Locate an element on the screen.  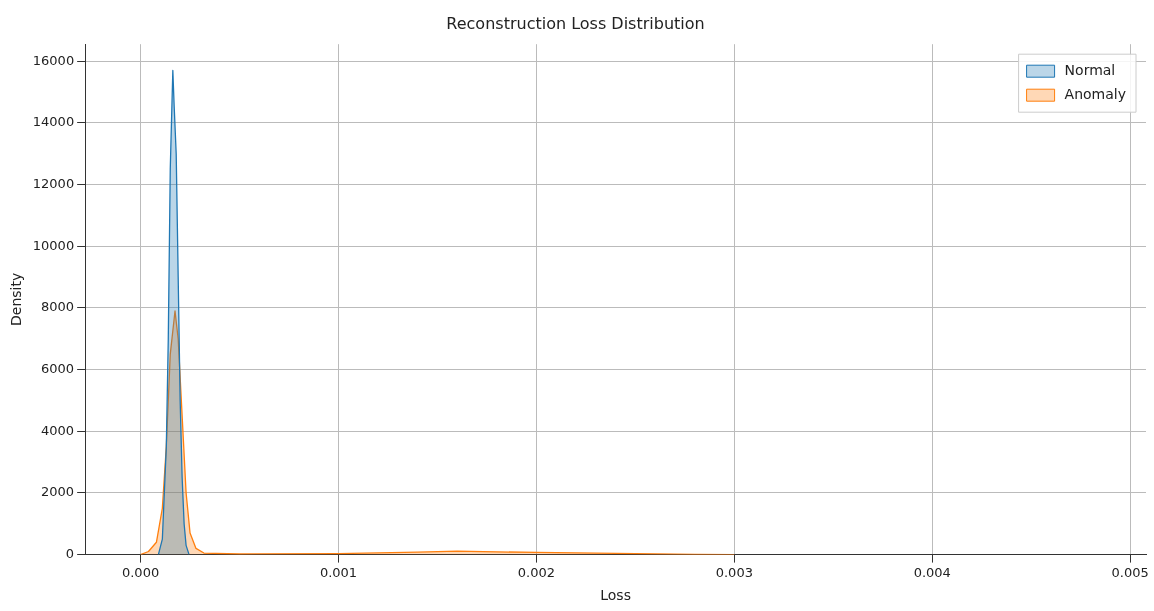
y-tick-label: 8000 is located at coordinates (58, 307).